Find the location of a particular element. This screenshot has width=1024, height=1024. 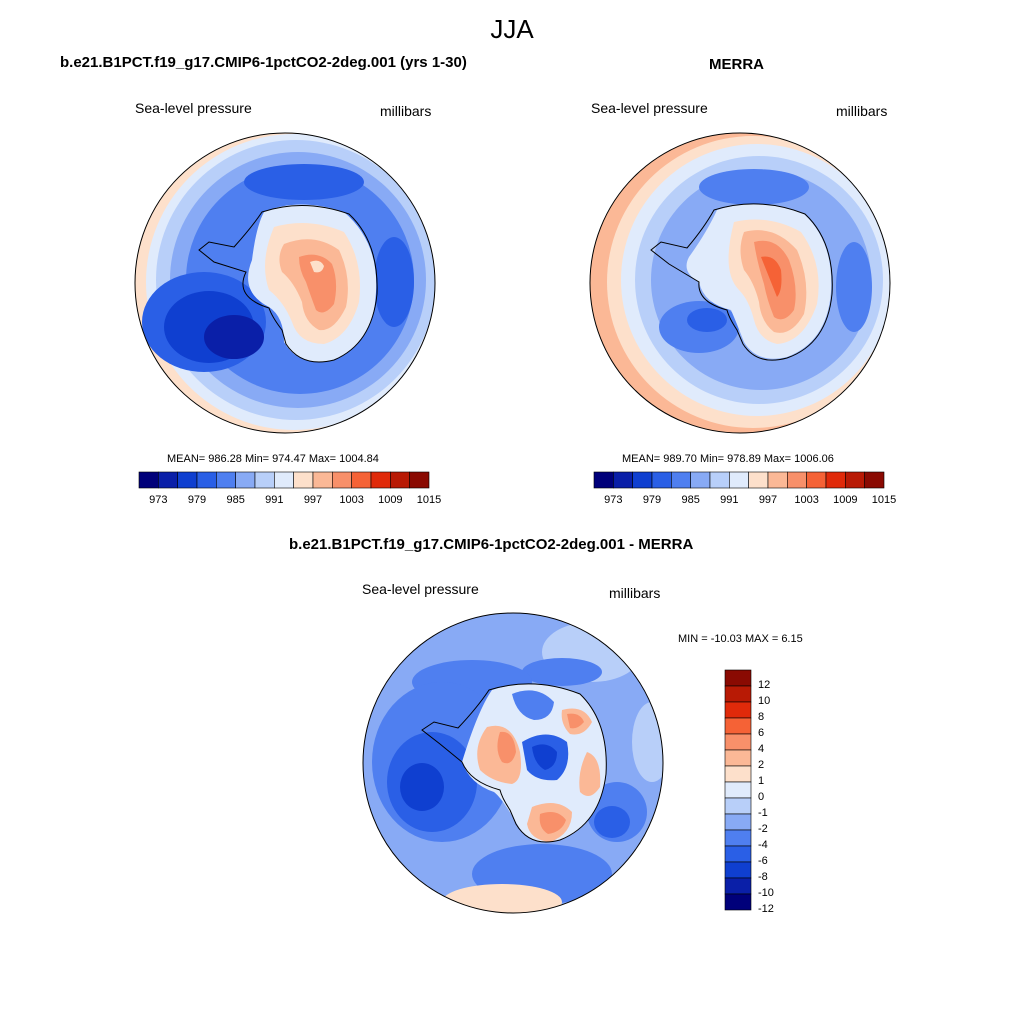

colorbar-tick-label: 12 is located at coordinates (764, 685).